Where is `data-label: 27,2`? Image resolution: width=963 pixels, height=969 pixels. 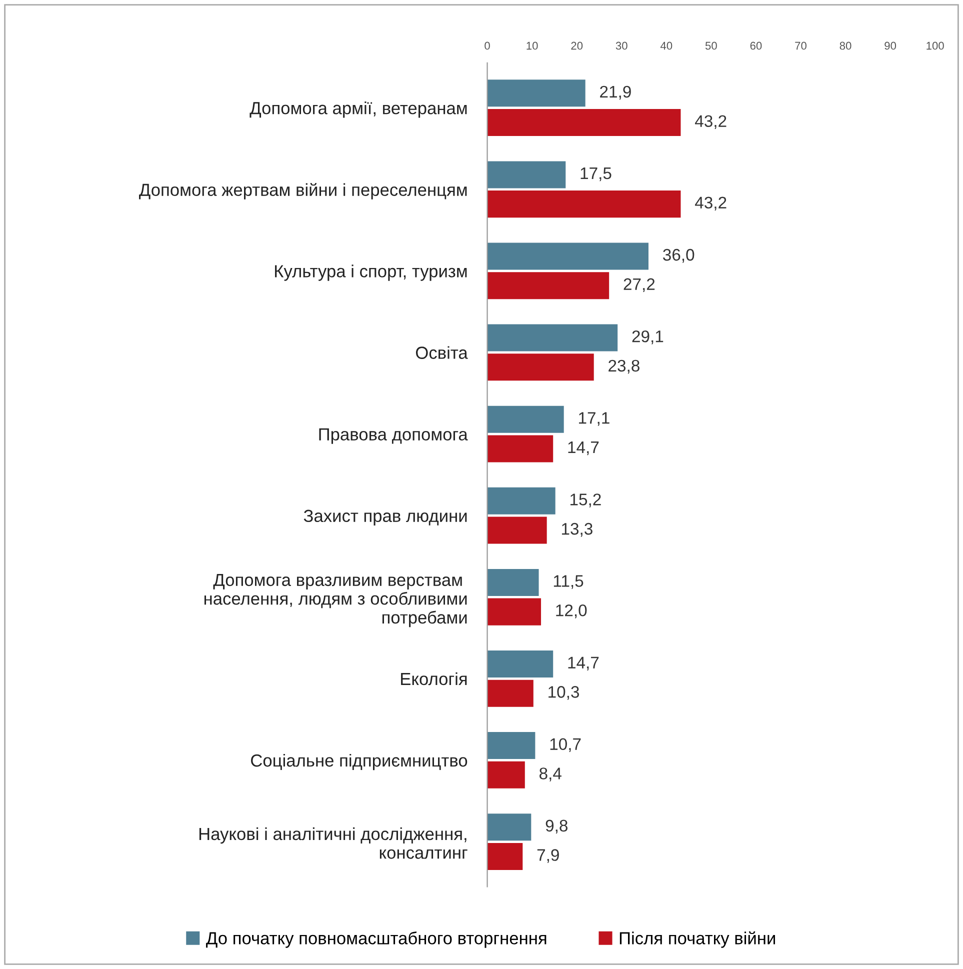 data-label: 27,2 is located at coordinates (639, 285).